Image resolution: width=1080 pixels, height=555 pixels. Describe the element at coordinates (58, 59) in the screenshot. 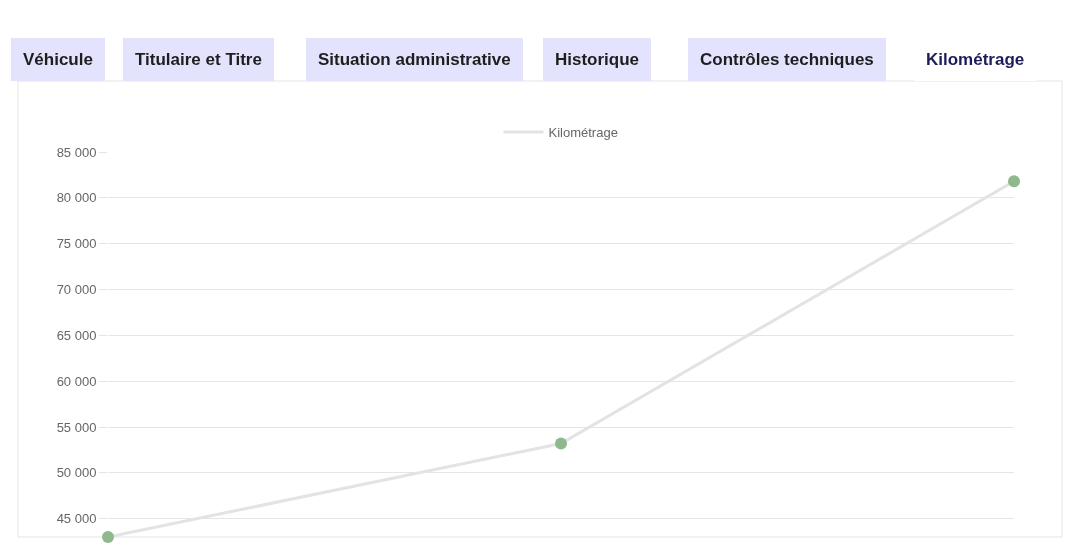

I see `text: Véhicule` at that location.